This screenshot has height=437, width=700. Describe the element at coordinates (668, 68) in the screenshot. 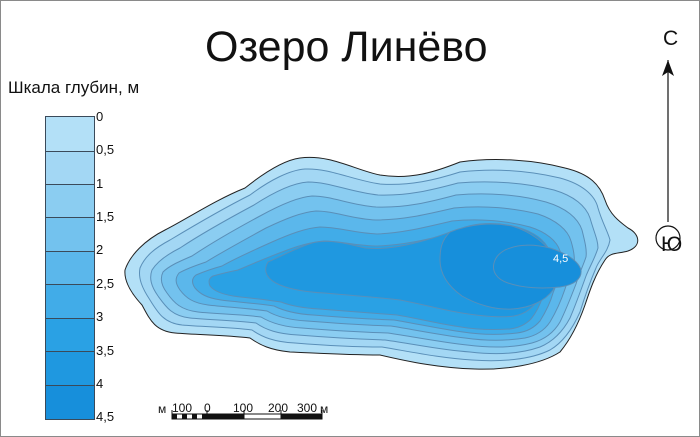

I see `north-arrow-icon` at that location.